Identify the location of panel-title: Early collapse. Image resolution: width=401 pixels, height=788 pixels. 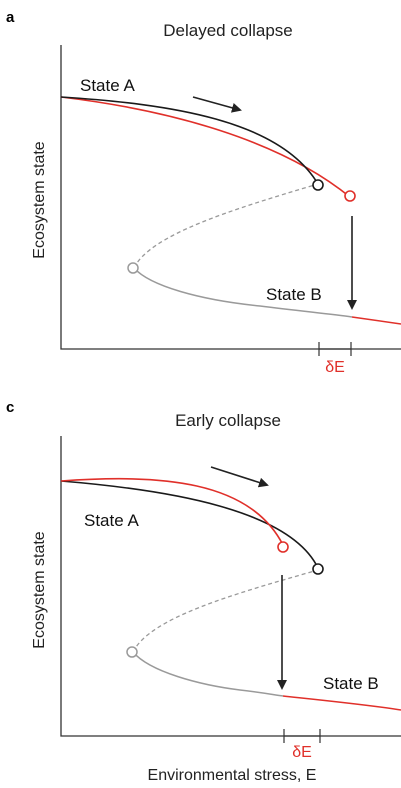
(228, 420).